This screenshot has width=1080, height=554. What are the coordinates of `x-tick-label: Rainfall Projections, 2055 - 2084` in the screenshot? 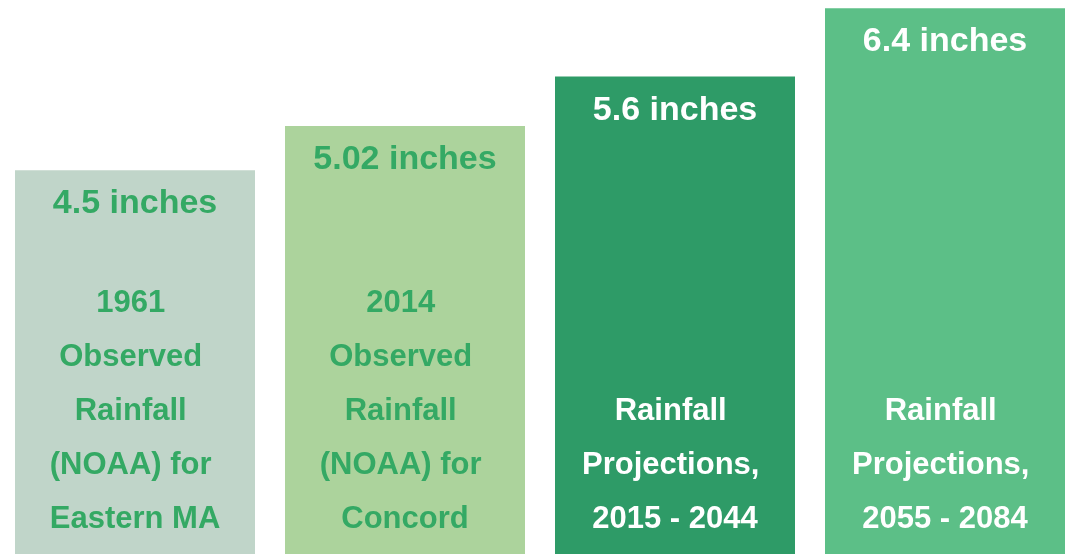 It's located at (945, 463).